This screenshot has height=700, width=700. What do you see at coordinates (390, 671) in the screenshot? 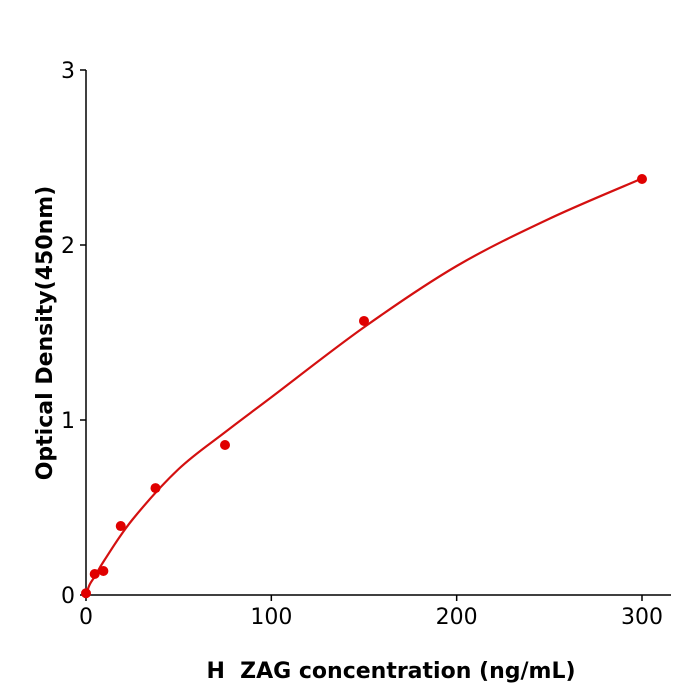
I see `x-axis-label: H ZAG concentration (ng/mL)` at bounding box center [390, 671].